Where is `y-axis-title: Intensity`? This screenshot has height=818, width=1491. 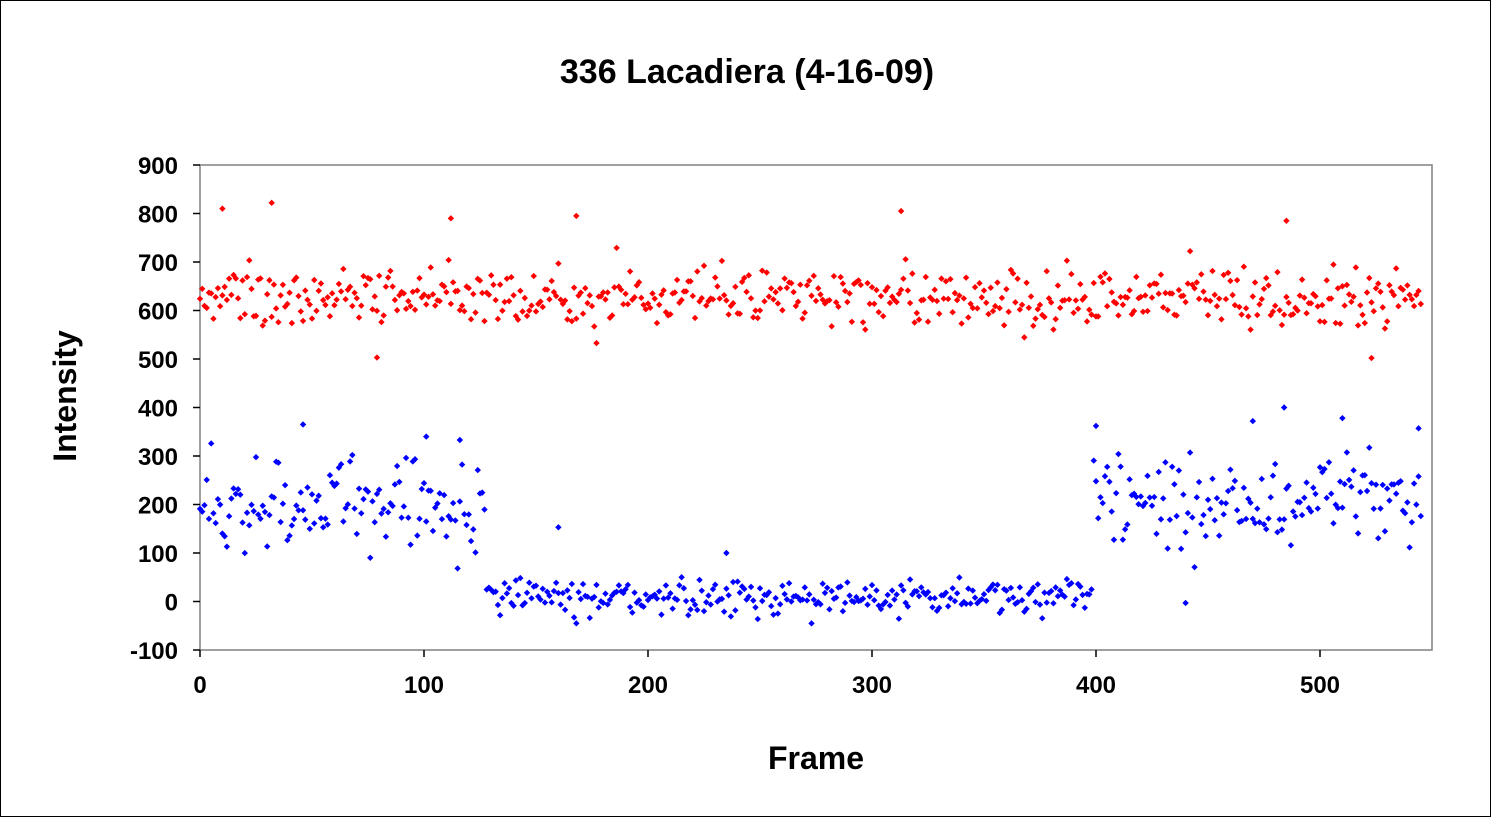 y-axis-title: Intensity is located at coordinates (65, 396).